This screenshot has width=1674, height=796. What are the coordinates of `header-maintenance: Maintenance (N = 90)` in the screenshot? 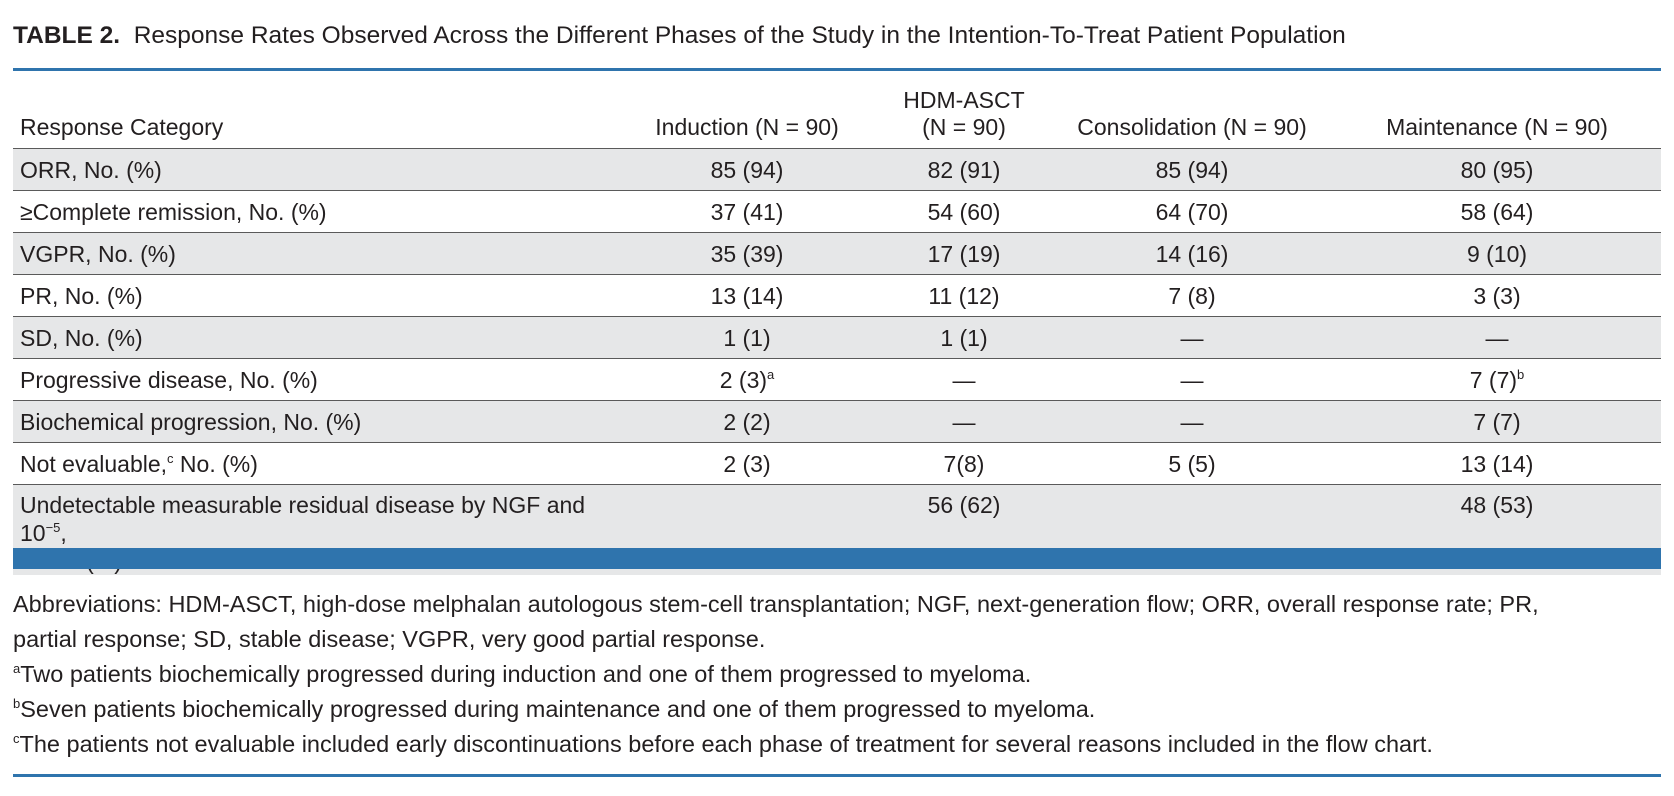 It's located at (1497, 127).